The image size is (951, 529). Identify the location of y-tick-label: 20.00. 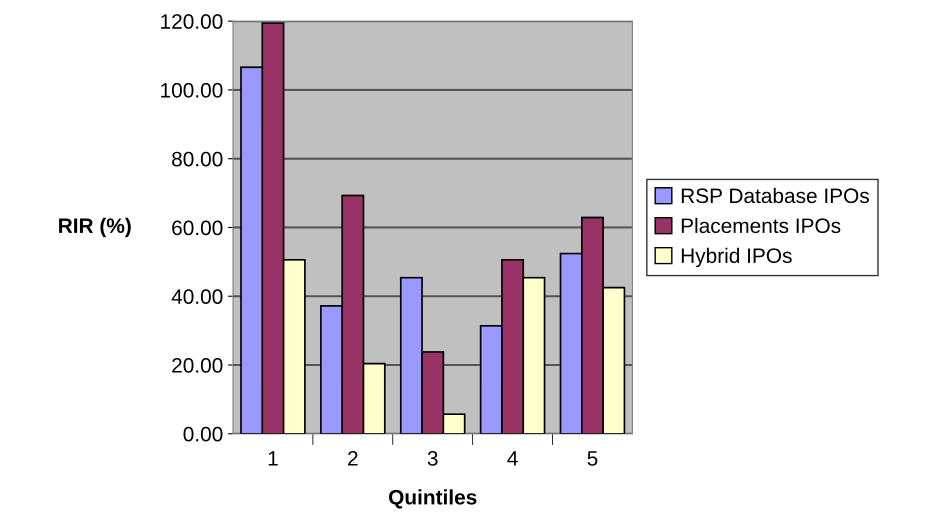
(197, 365).